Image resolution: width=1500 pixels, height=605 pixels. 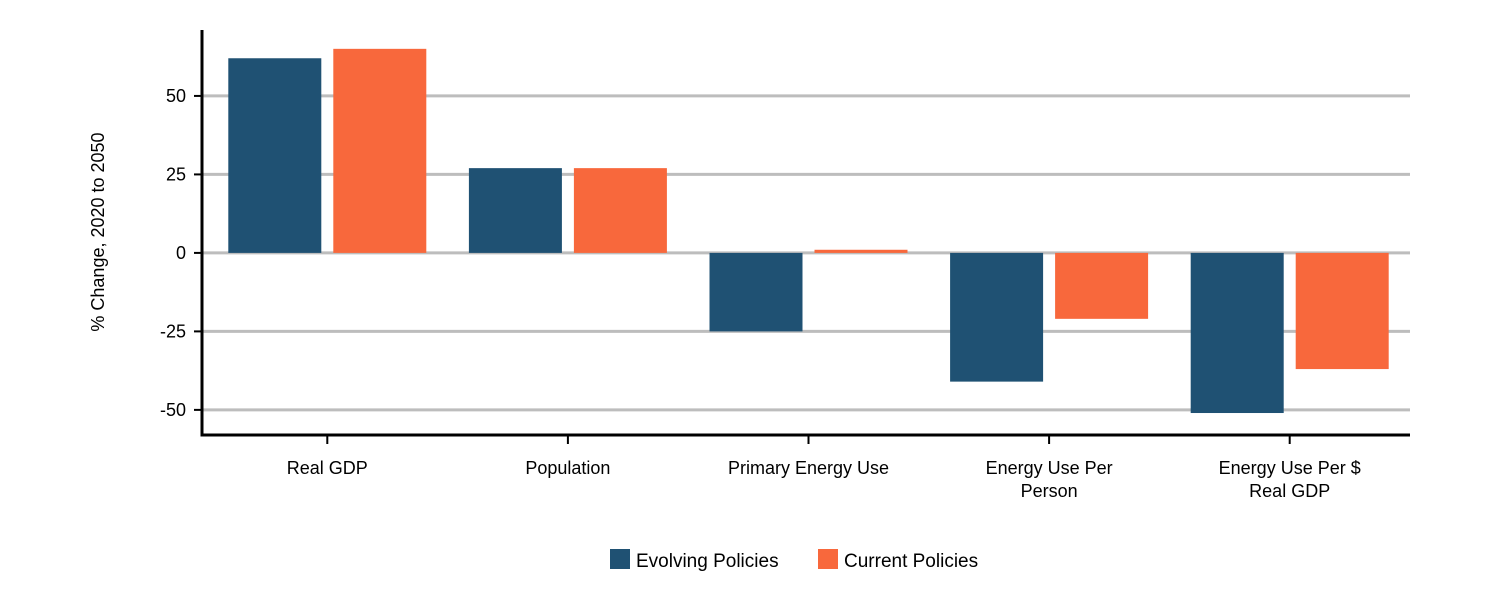 What do you see at coordinates (911, 561) in the screenshot?
I see `legend-label: Current Policies` at bounding box center [911, 561].